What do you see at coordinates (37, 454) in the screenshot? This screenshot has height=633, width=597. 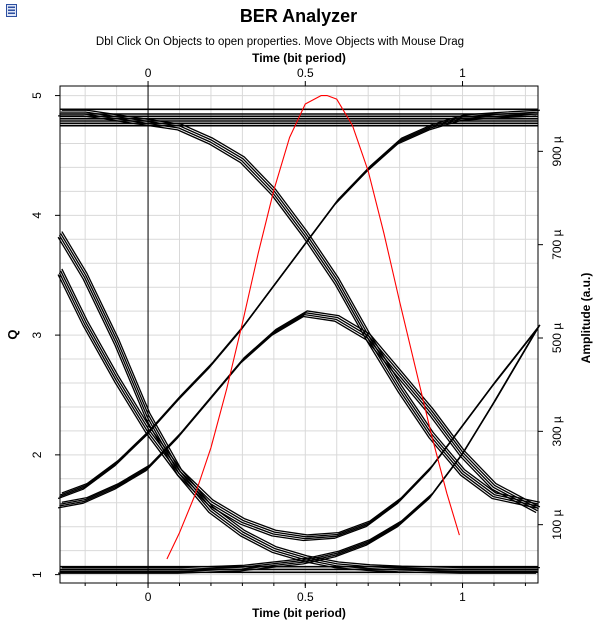 I see `y-tick-label-left: 2` at bounding box center [37, 454].